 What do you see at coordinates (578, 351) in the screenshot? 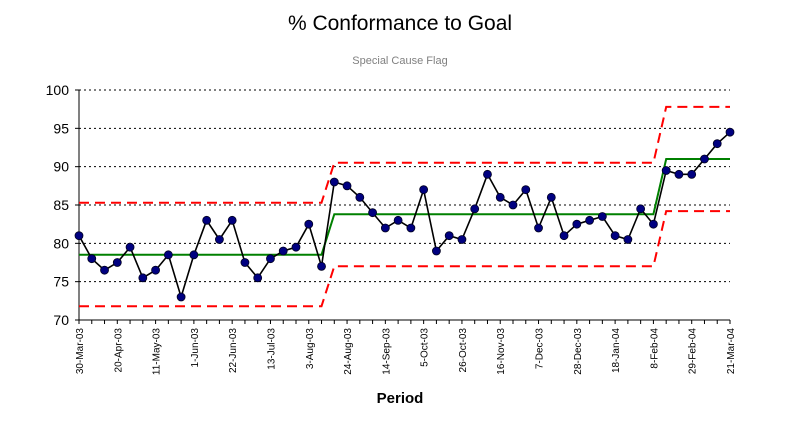
I see `x-tick-label: 28-Dec-03` at bounding box center [578, 351].